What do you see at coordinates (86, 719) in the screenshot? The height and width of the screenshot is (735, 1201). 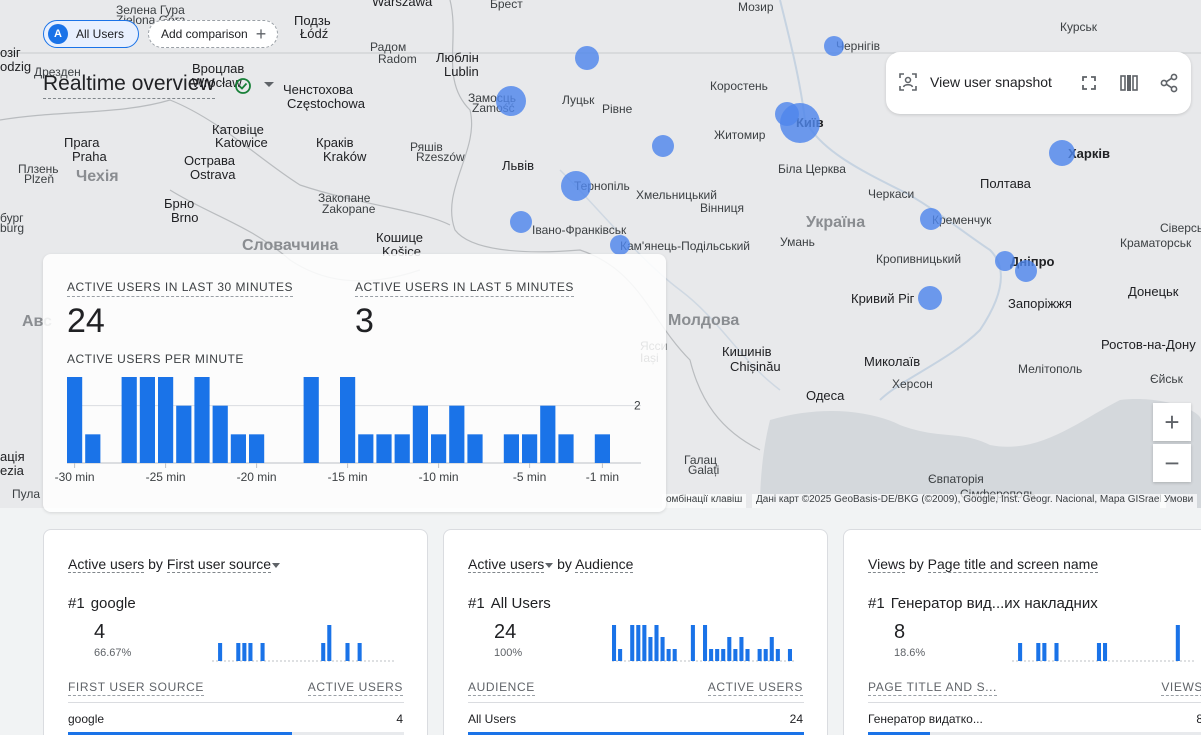 I see `table-row-label: google` at bounding box center [86, 719].